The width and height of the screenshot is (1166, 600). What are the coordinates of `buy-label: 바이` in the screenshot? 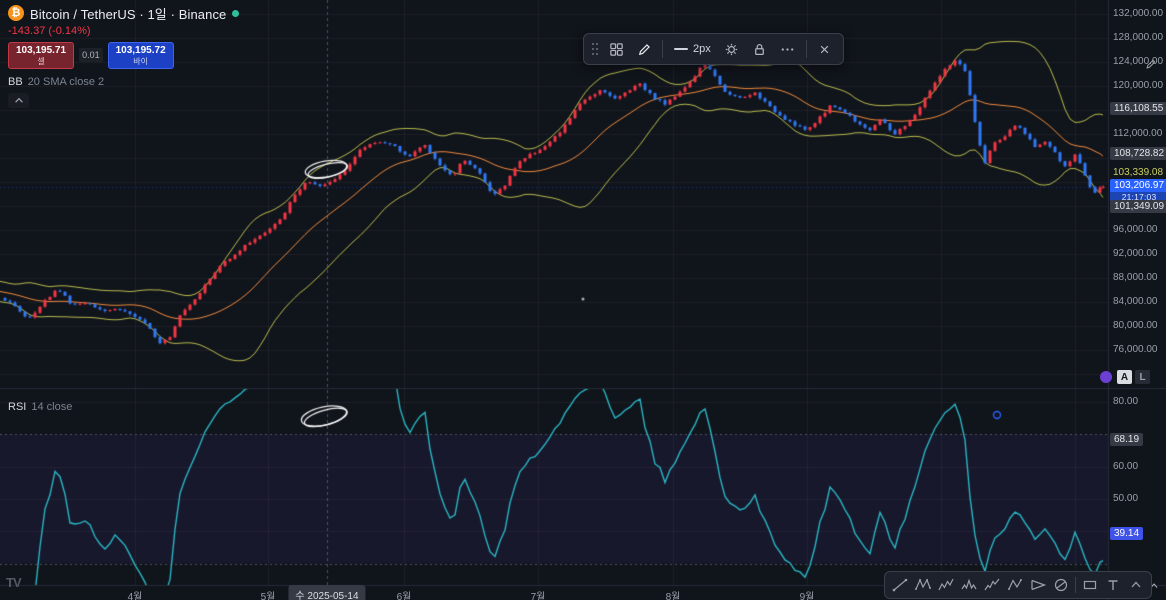 It's located at (140, 61).